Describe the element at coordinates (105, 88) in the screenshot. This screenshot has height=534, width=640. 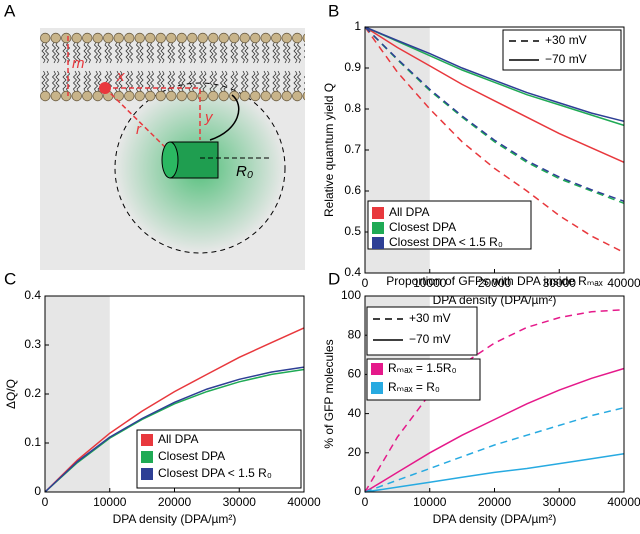
I see `dpa` at that location.